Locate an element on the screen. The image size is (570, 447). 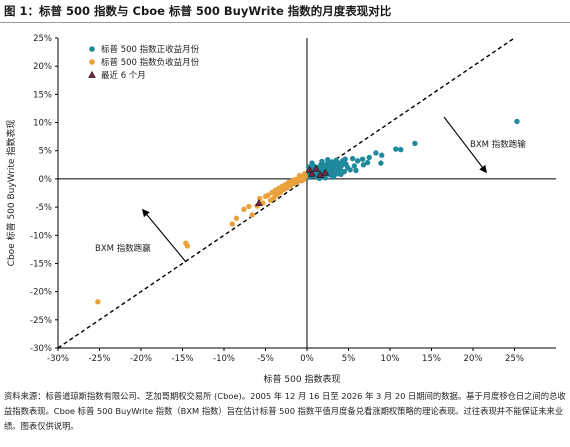
y-tick-label: 10% is located at coordinates (42, 124).